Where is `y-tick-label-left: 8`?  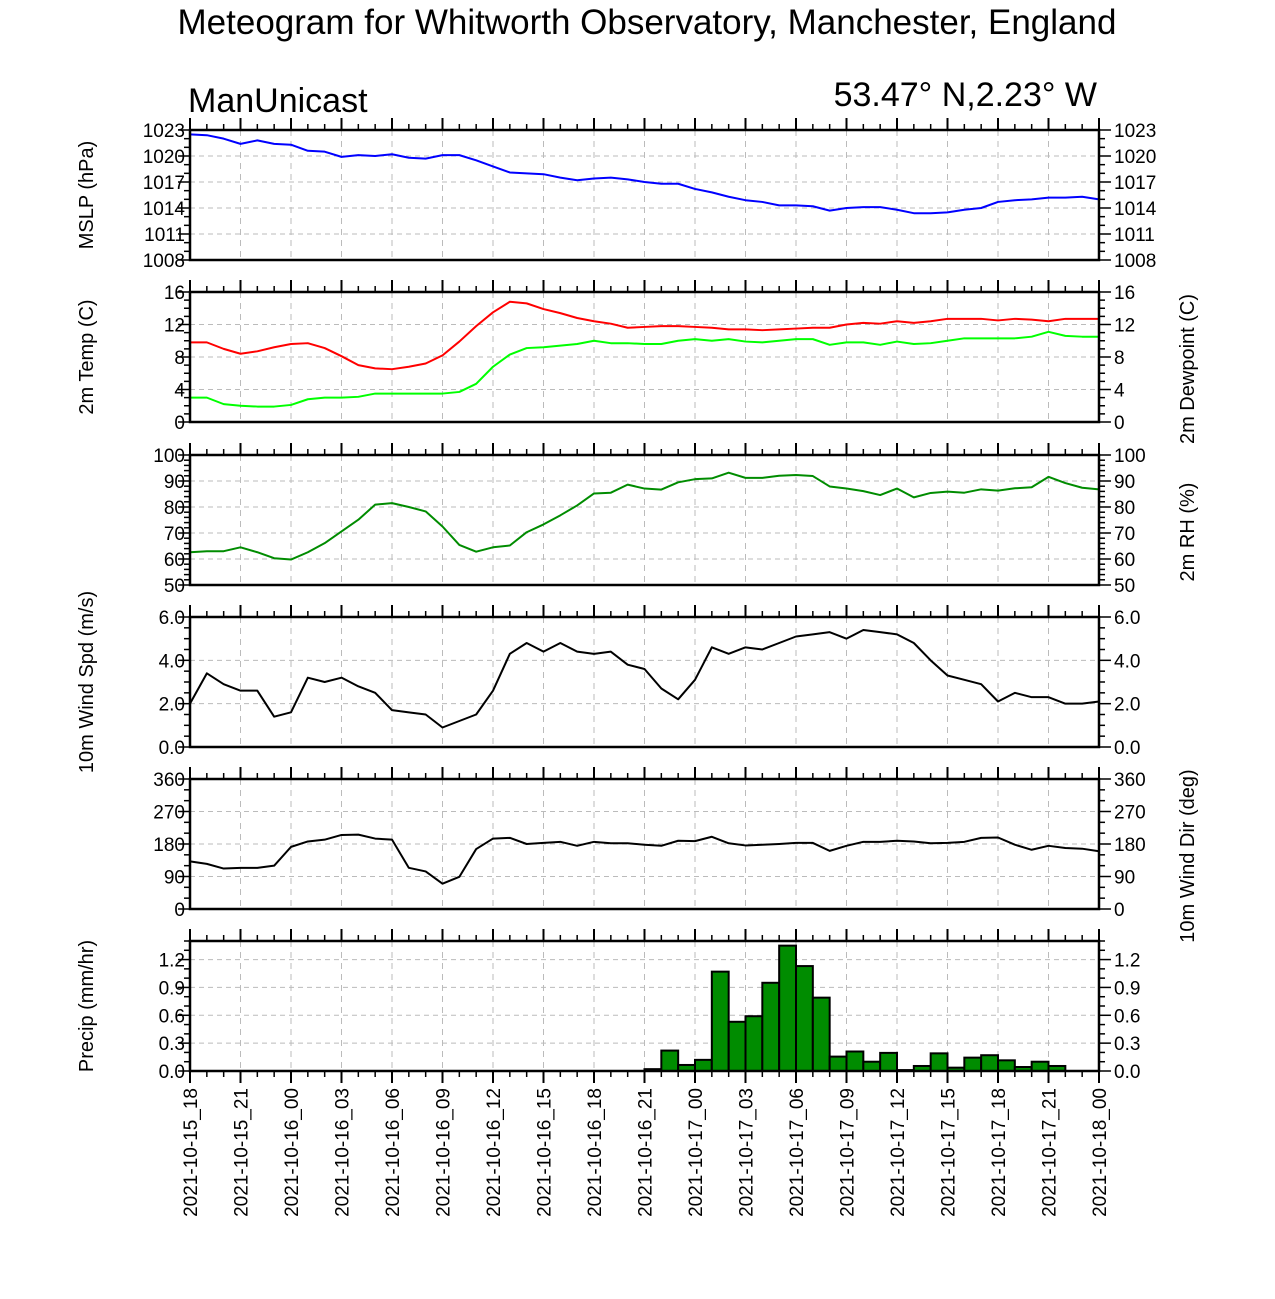 y-tick-label-left: 8 is located at coordinates (179, 358).